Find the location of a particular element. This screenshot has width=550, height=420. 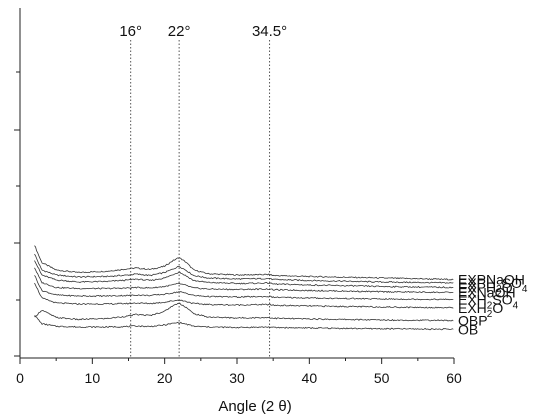

series-label-OB: OB is located at coordinates (468, 329).